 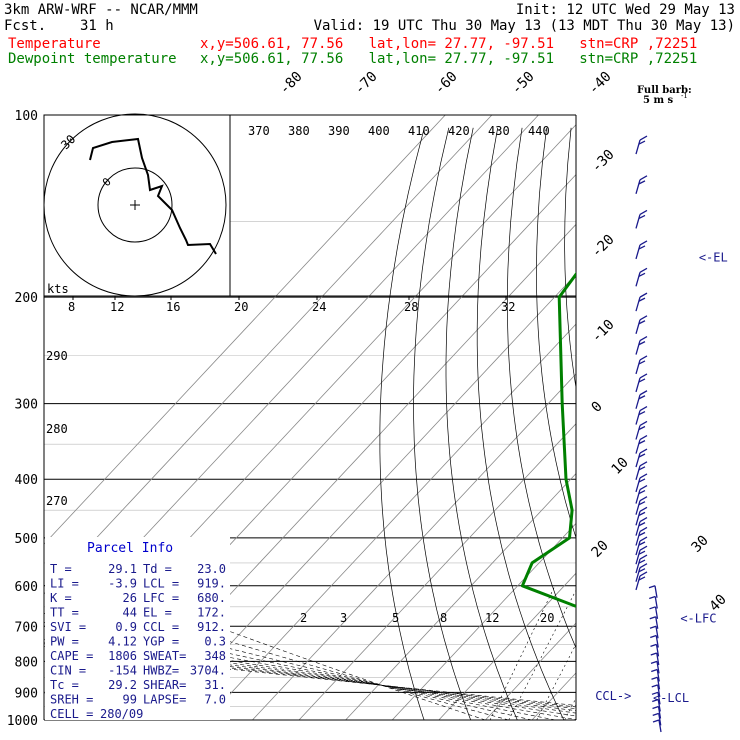 I want to click on parcel-label: LFC =, so click(x=161, y=598).